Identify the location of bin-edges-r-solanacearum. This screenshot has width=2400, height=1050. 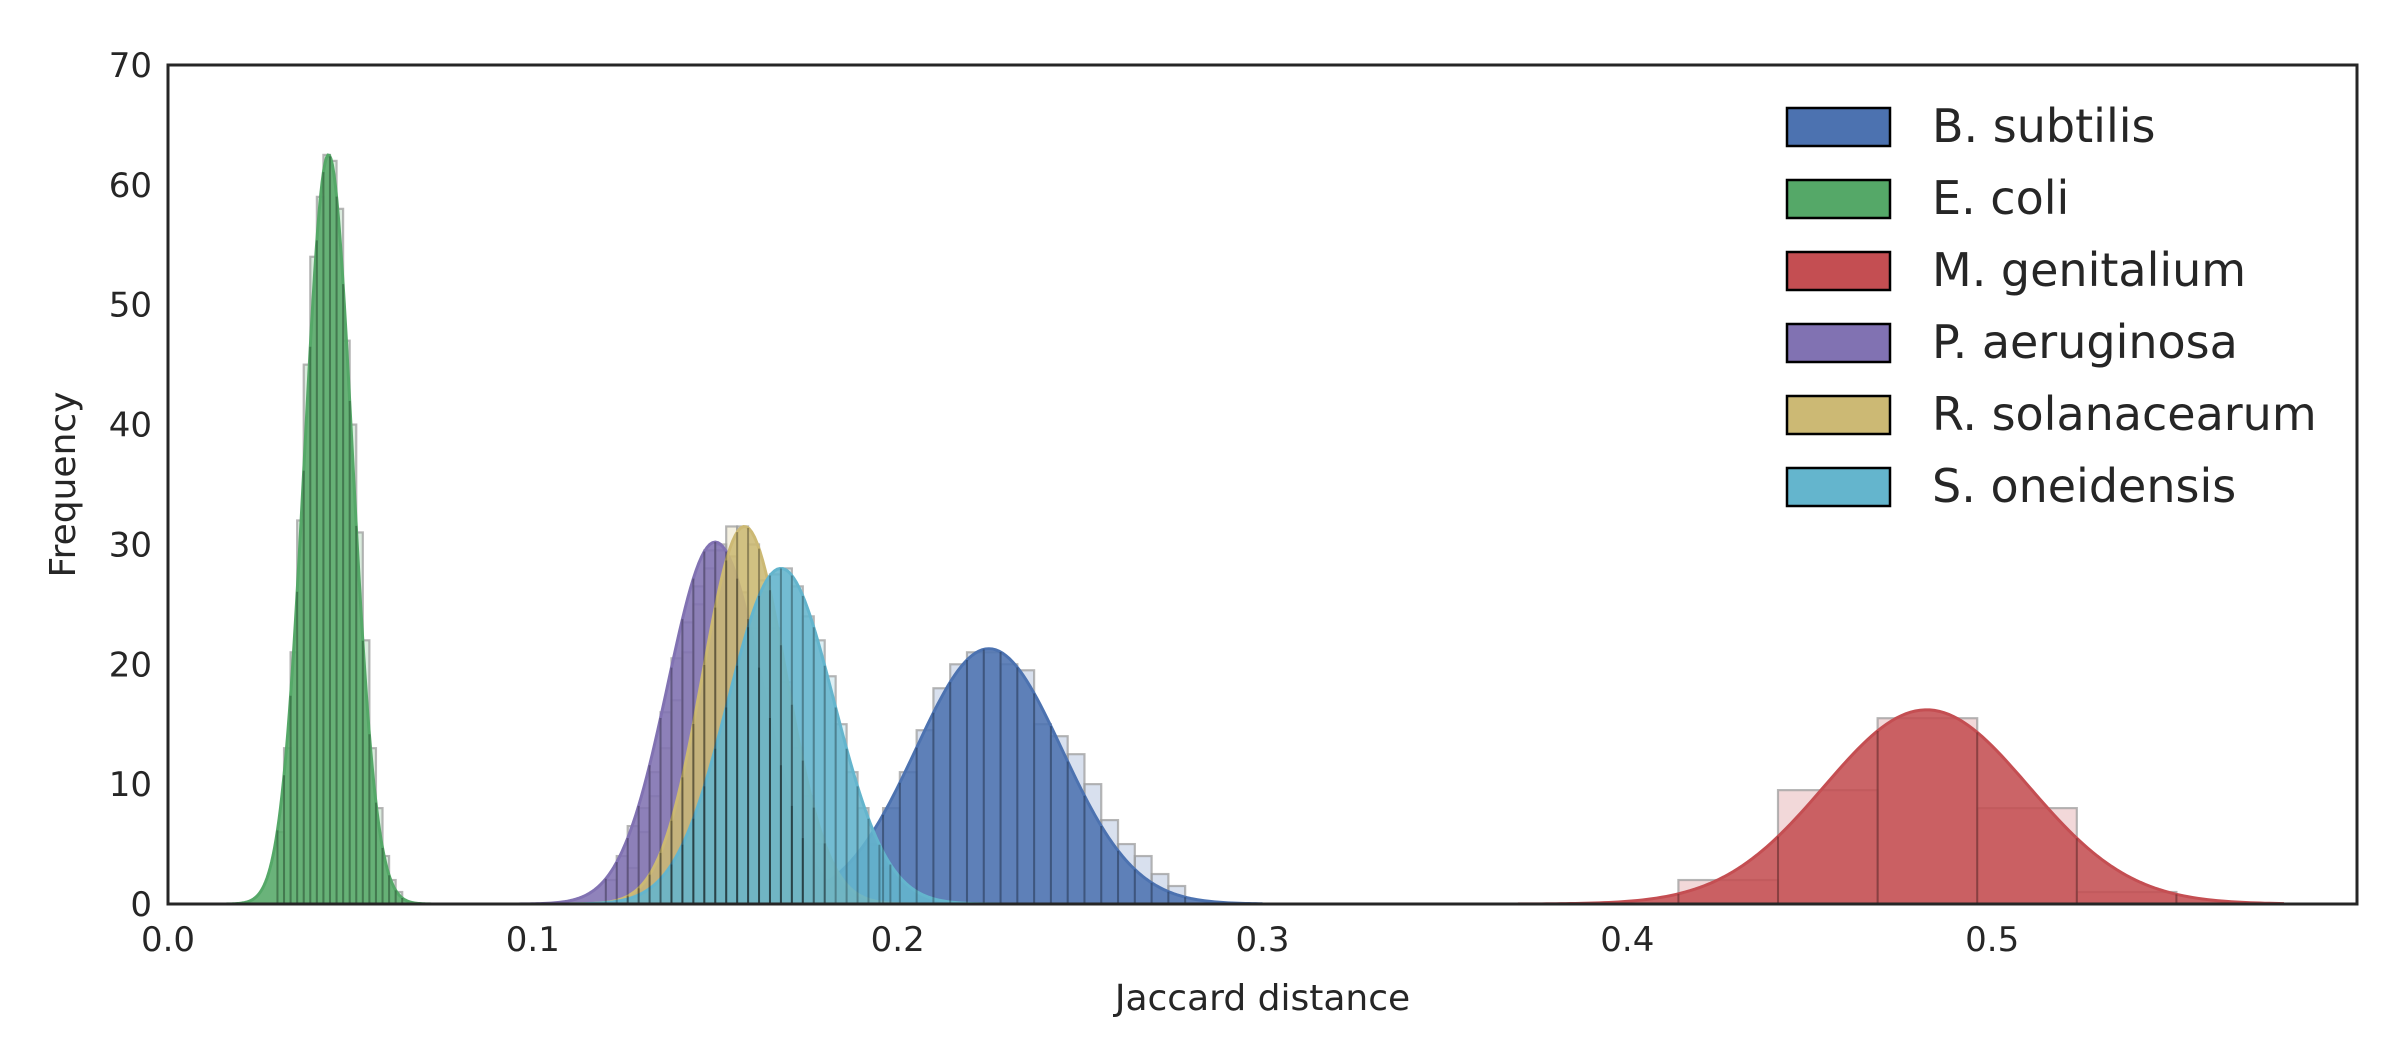
(726, 715).